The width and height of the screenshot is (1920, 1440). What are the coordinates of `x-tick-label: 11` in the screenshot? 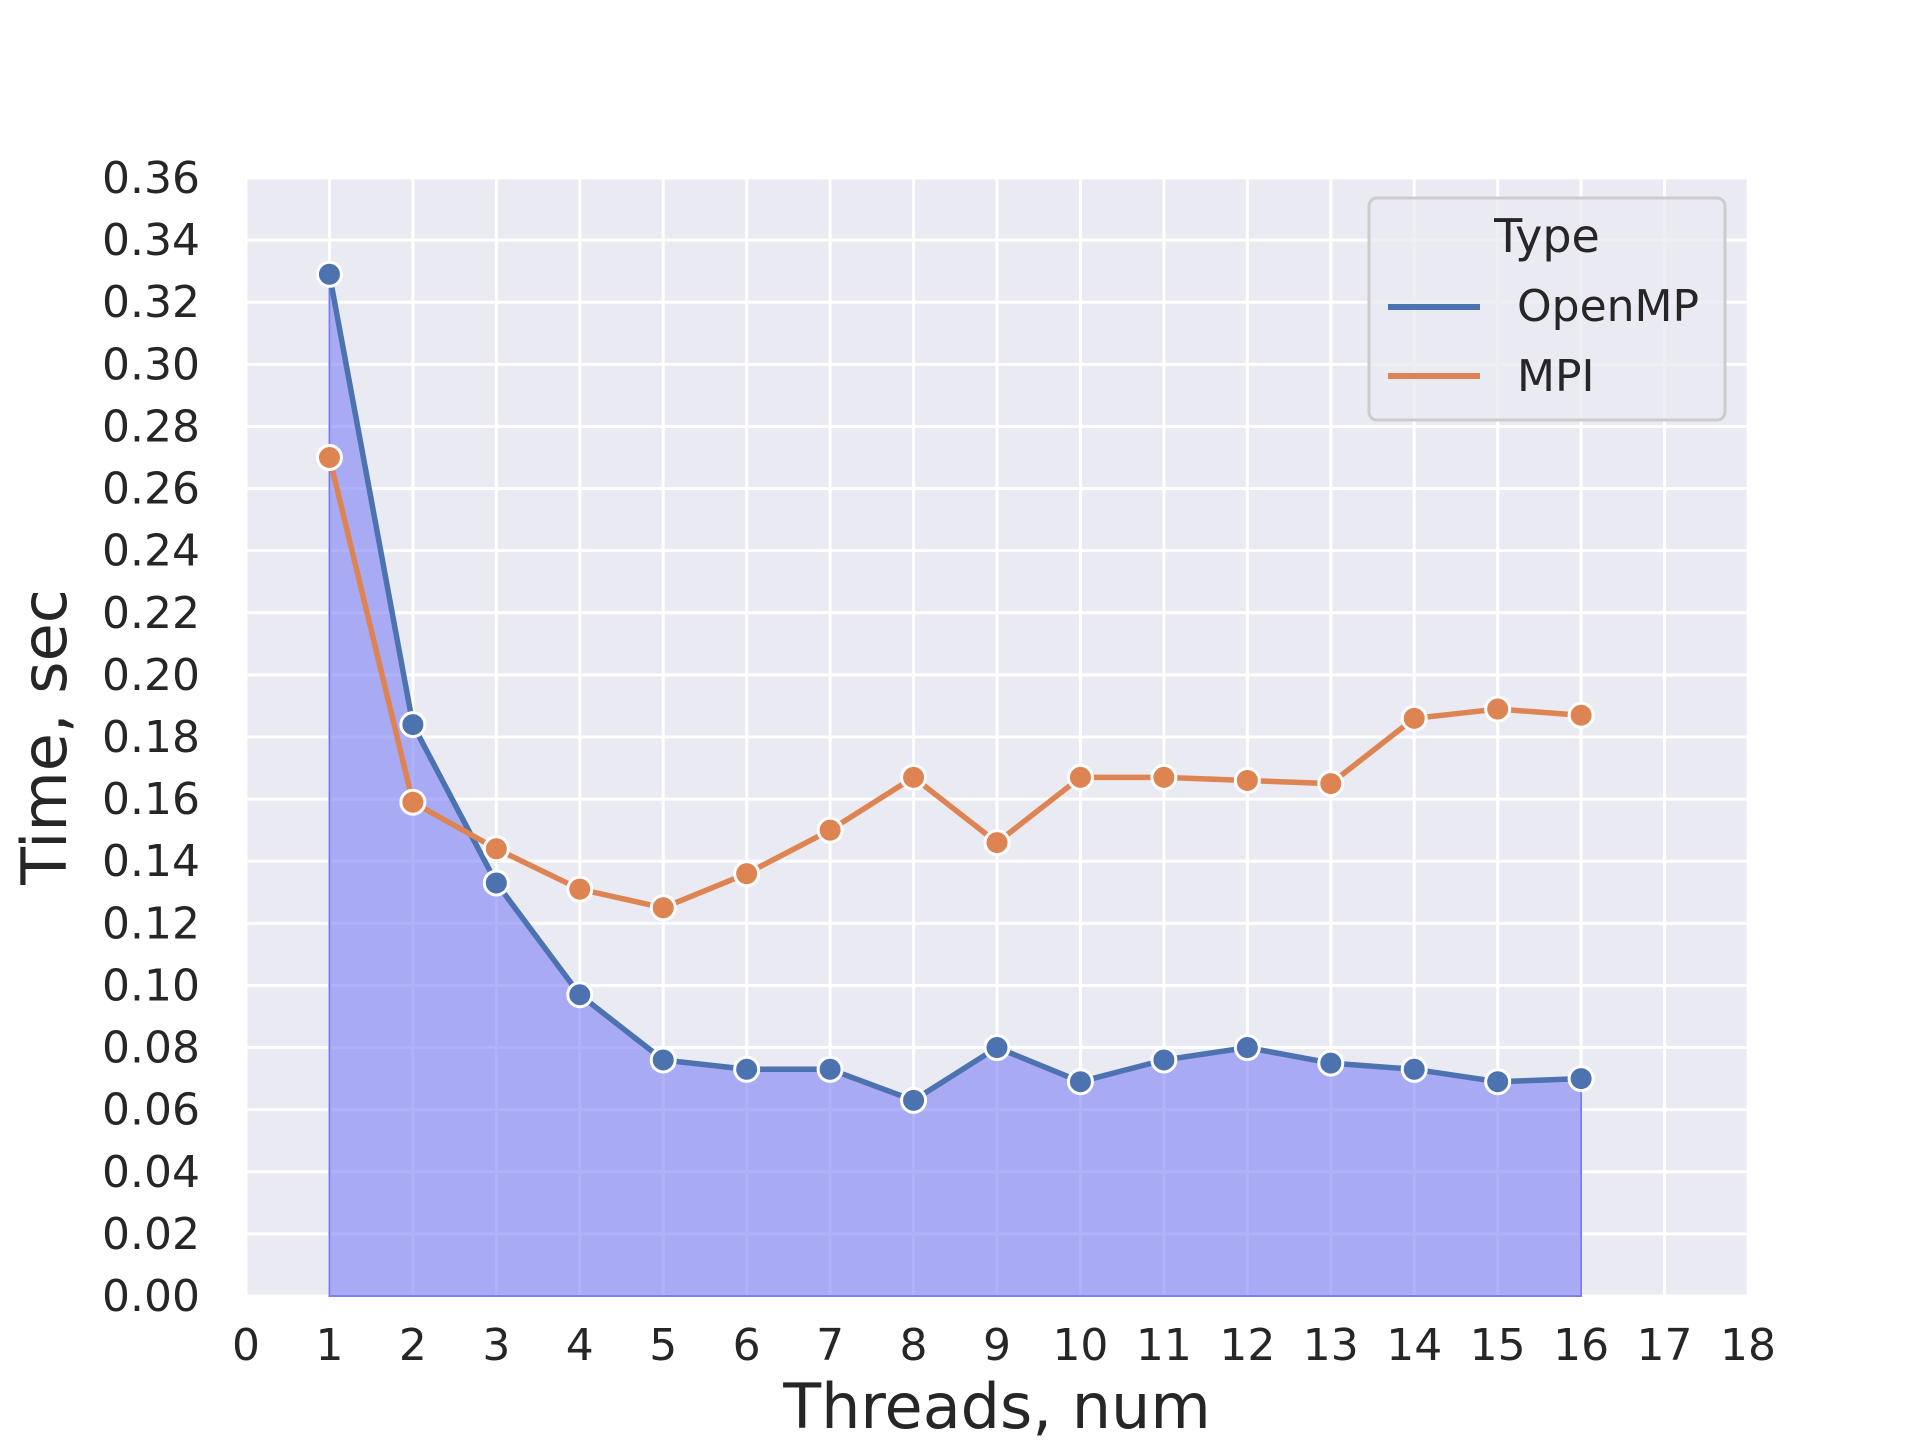 It's located at (1164, 1345).